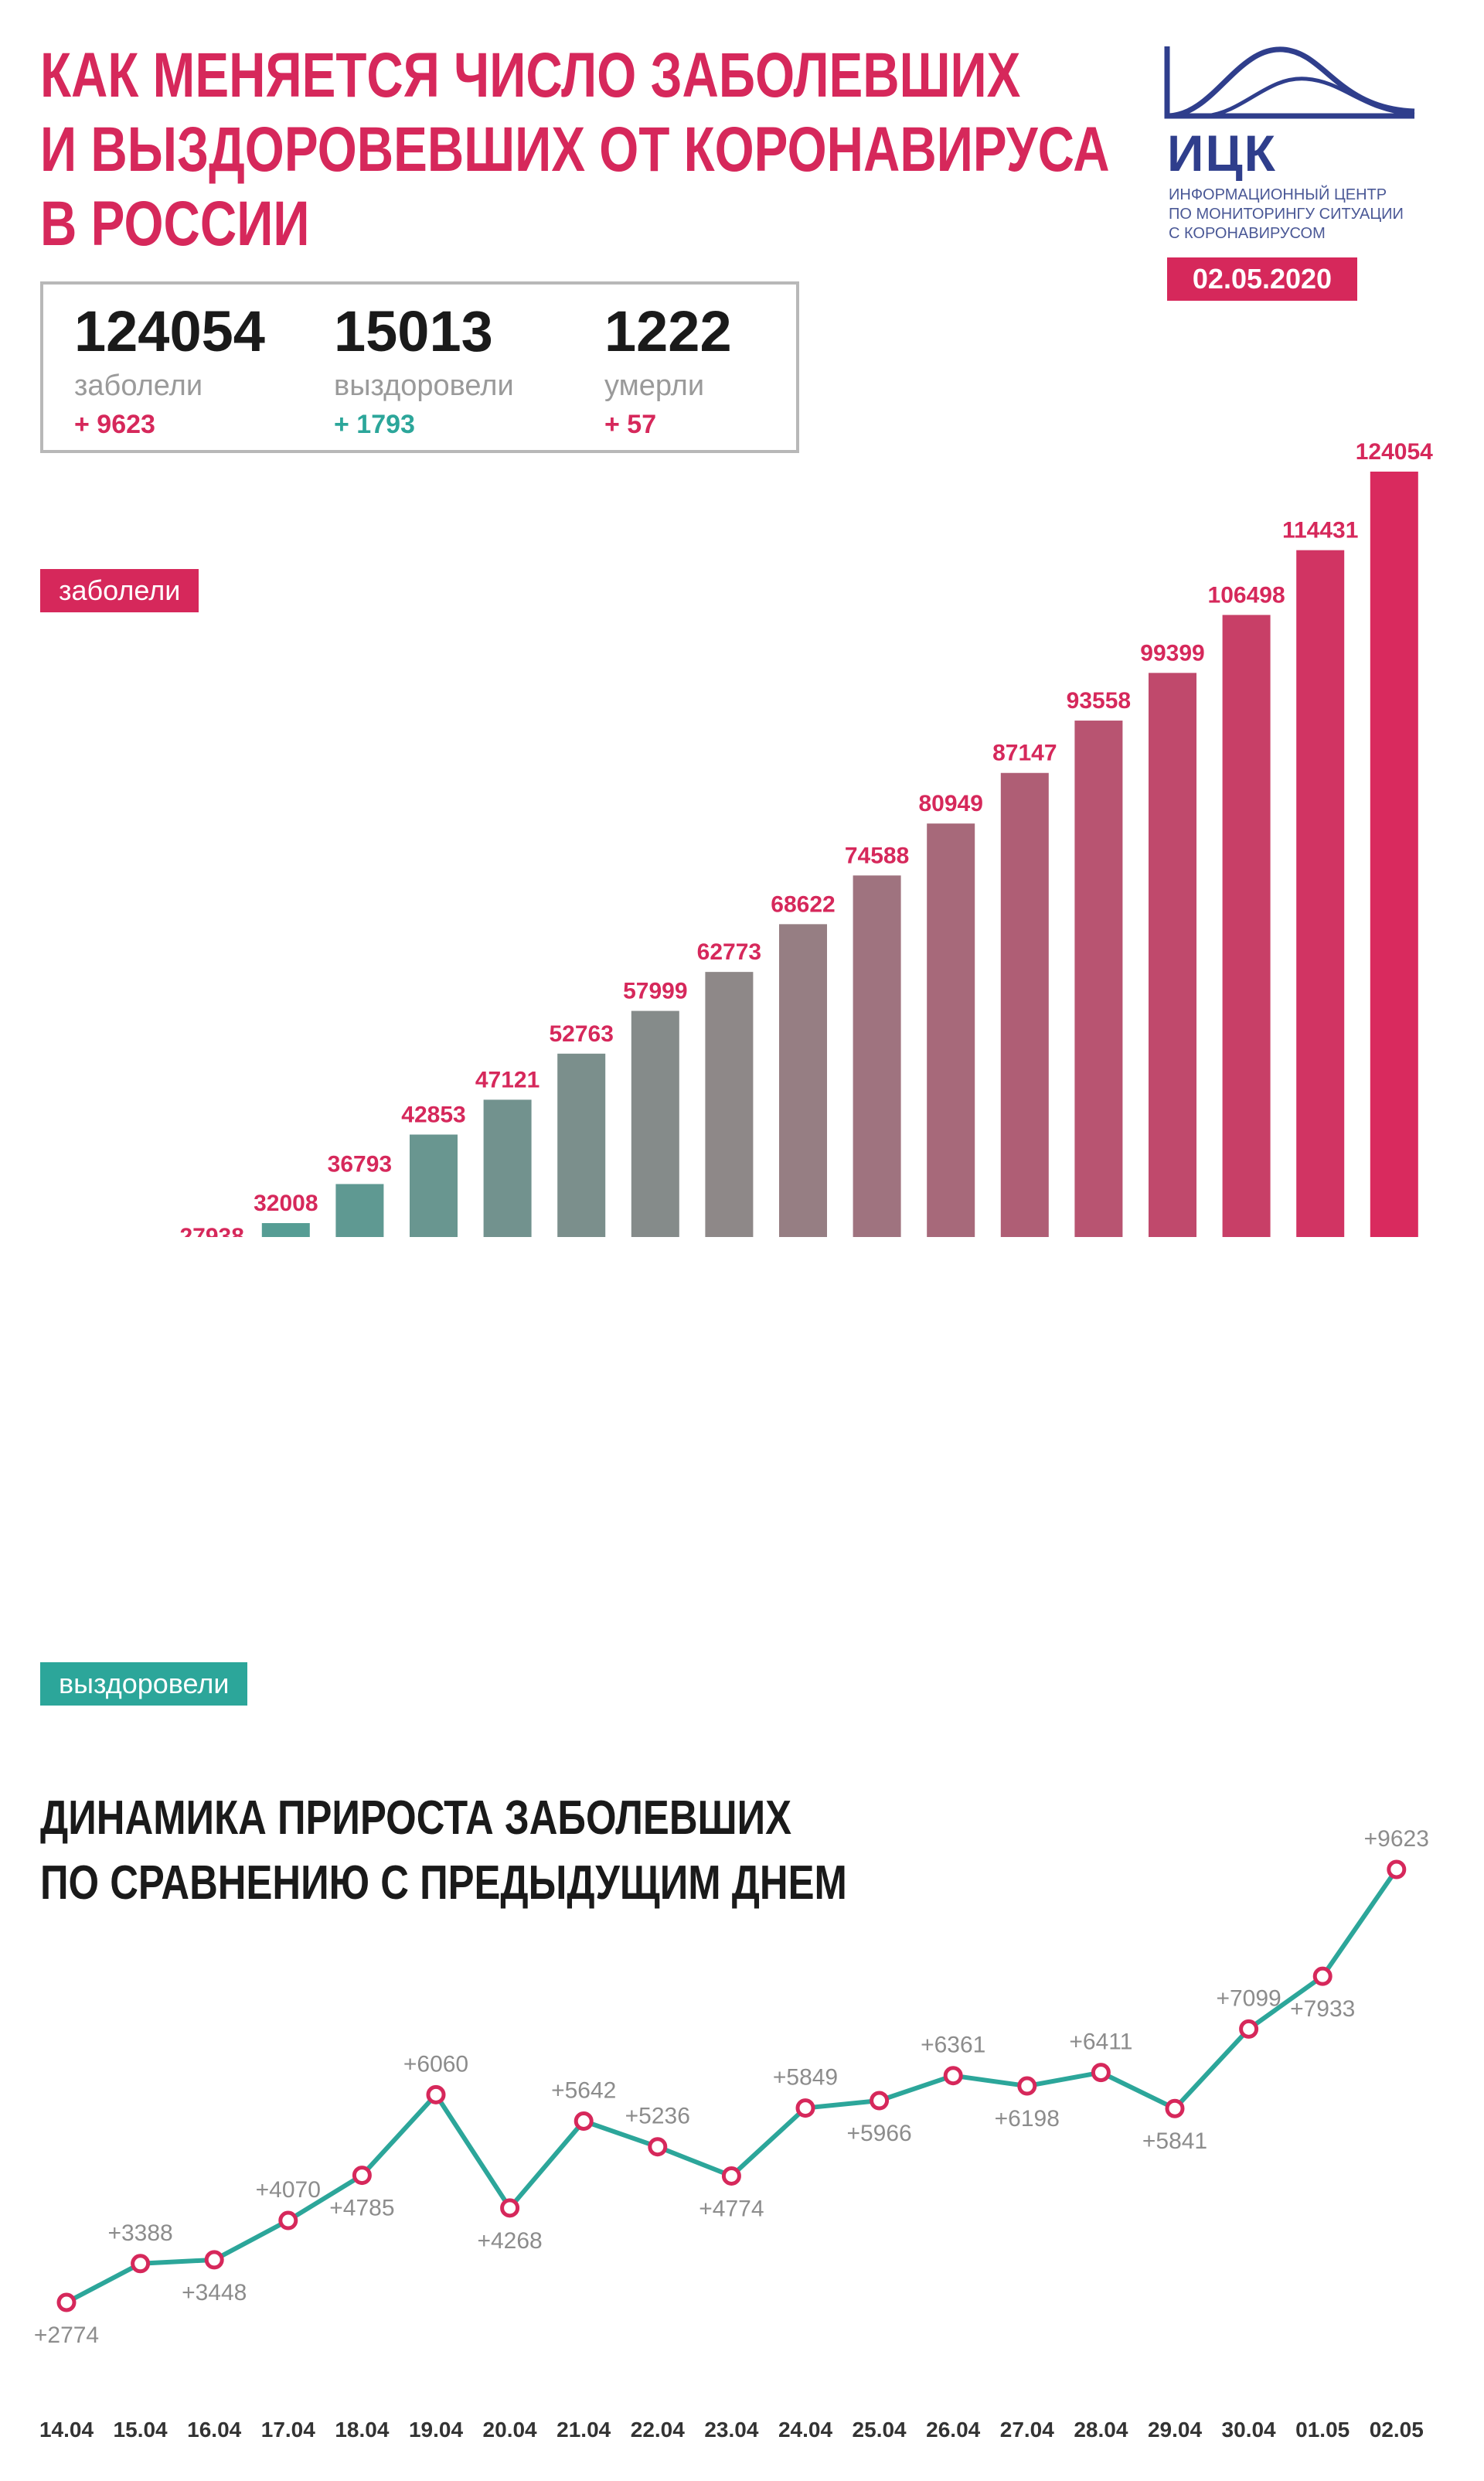 Image resolution: width=1484 pixels, height=2481 pixels. I want to click on increase-value-label: +5966, so click(878, 2134).